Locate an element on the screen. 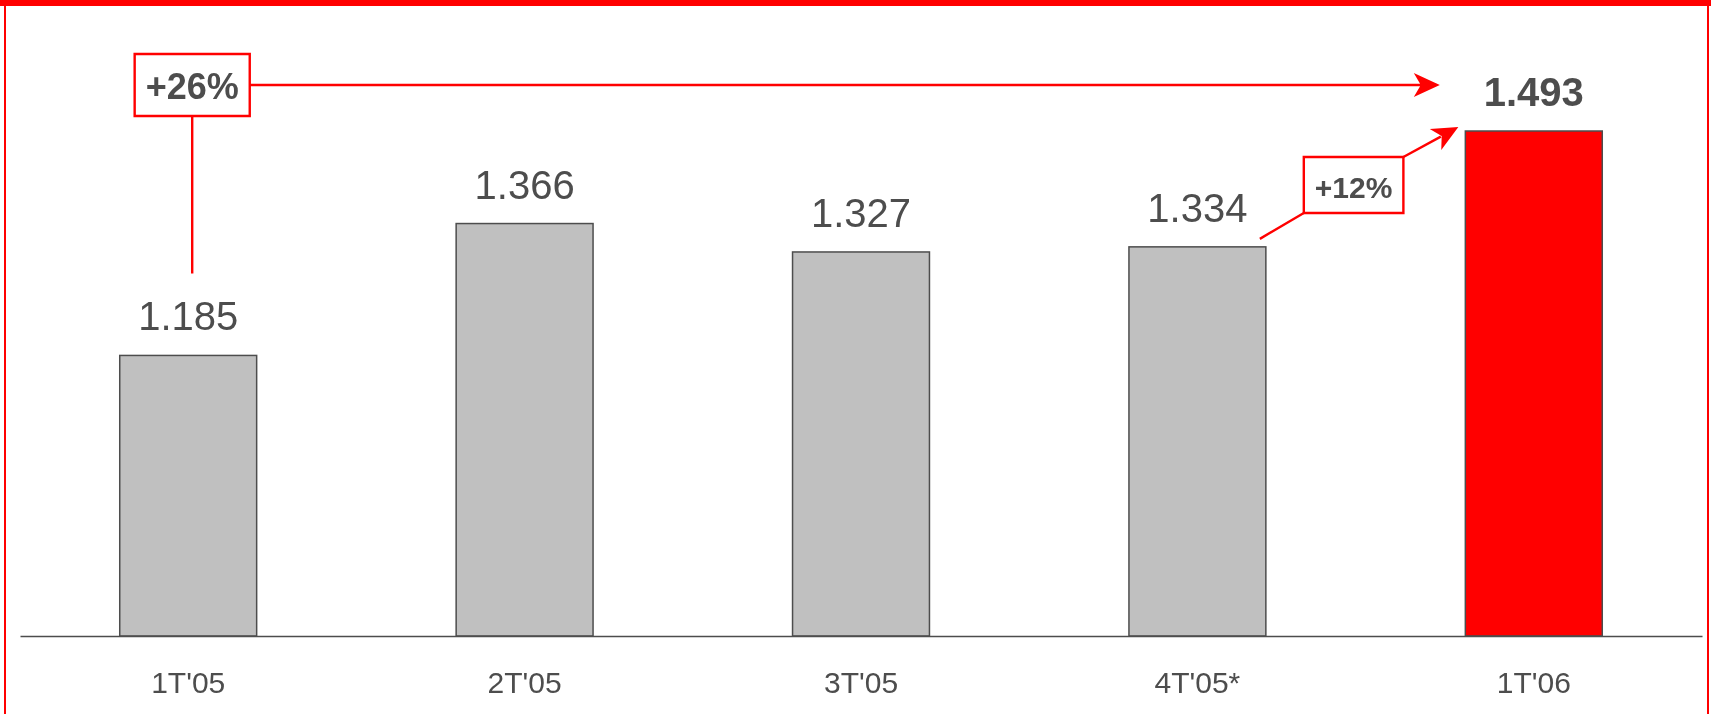  text: +26% is located at coordinates (192, 86).